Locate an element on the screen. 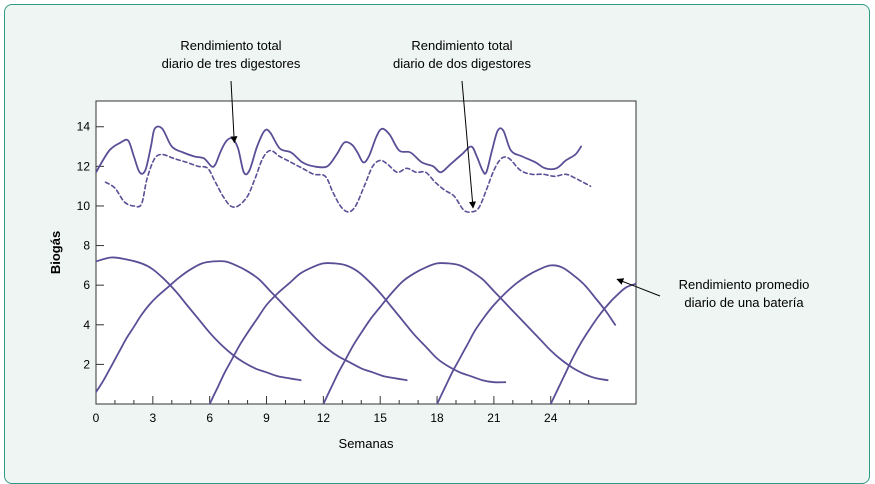 This screenshot has width=875, height=484. y-axis: 2 4 6 8 10 12 14 is located at coordinates (90, 245).